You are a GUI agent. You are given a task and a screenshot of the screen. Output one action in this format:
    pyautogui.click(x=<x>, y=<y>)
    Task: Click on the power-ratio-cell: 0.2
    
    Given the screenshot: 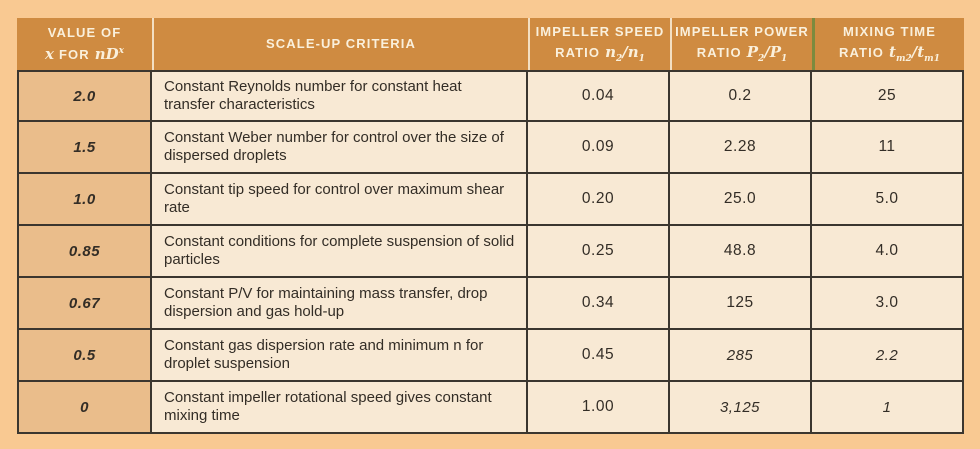 What is the action you would take?
    pyautogui.click(x=741, y=96)
    